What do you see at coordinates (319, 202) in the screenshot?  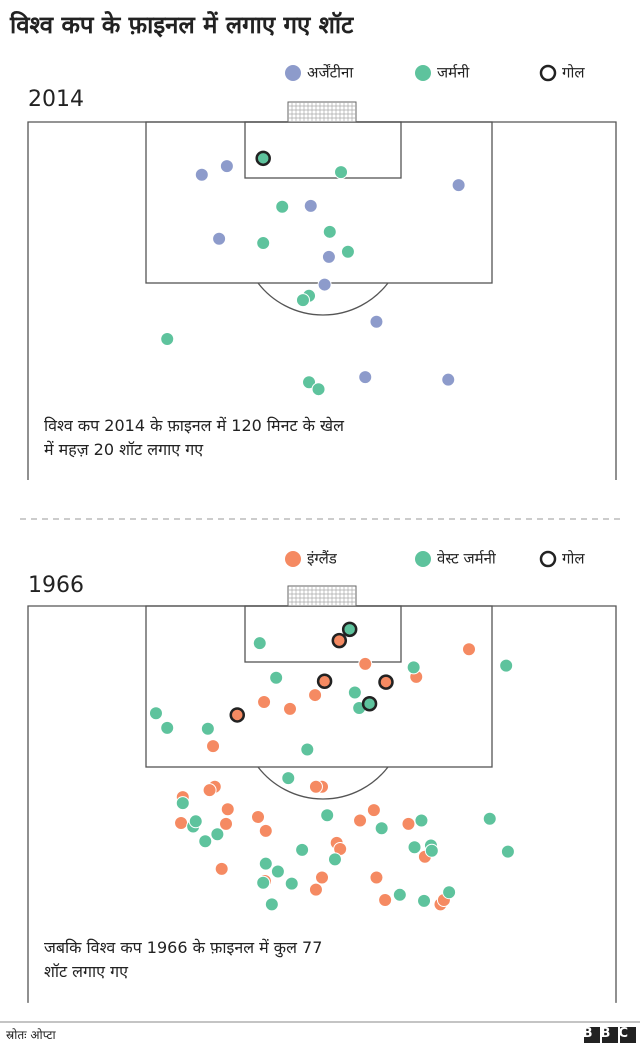 I see `penalty-box` at bounding box center [319, 202].